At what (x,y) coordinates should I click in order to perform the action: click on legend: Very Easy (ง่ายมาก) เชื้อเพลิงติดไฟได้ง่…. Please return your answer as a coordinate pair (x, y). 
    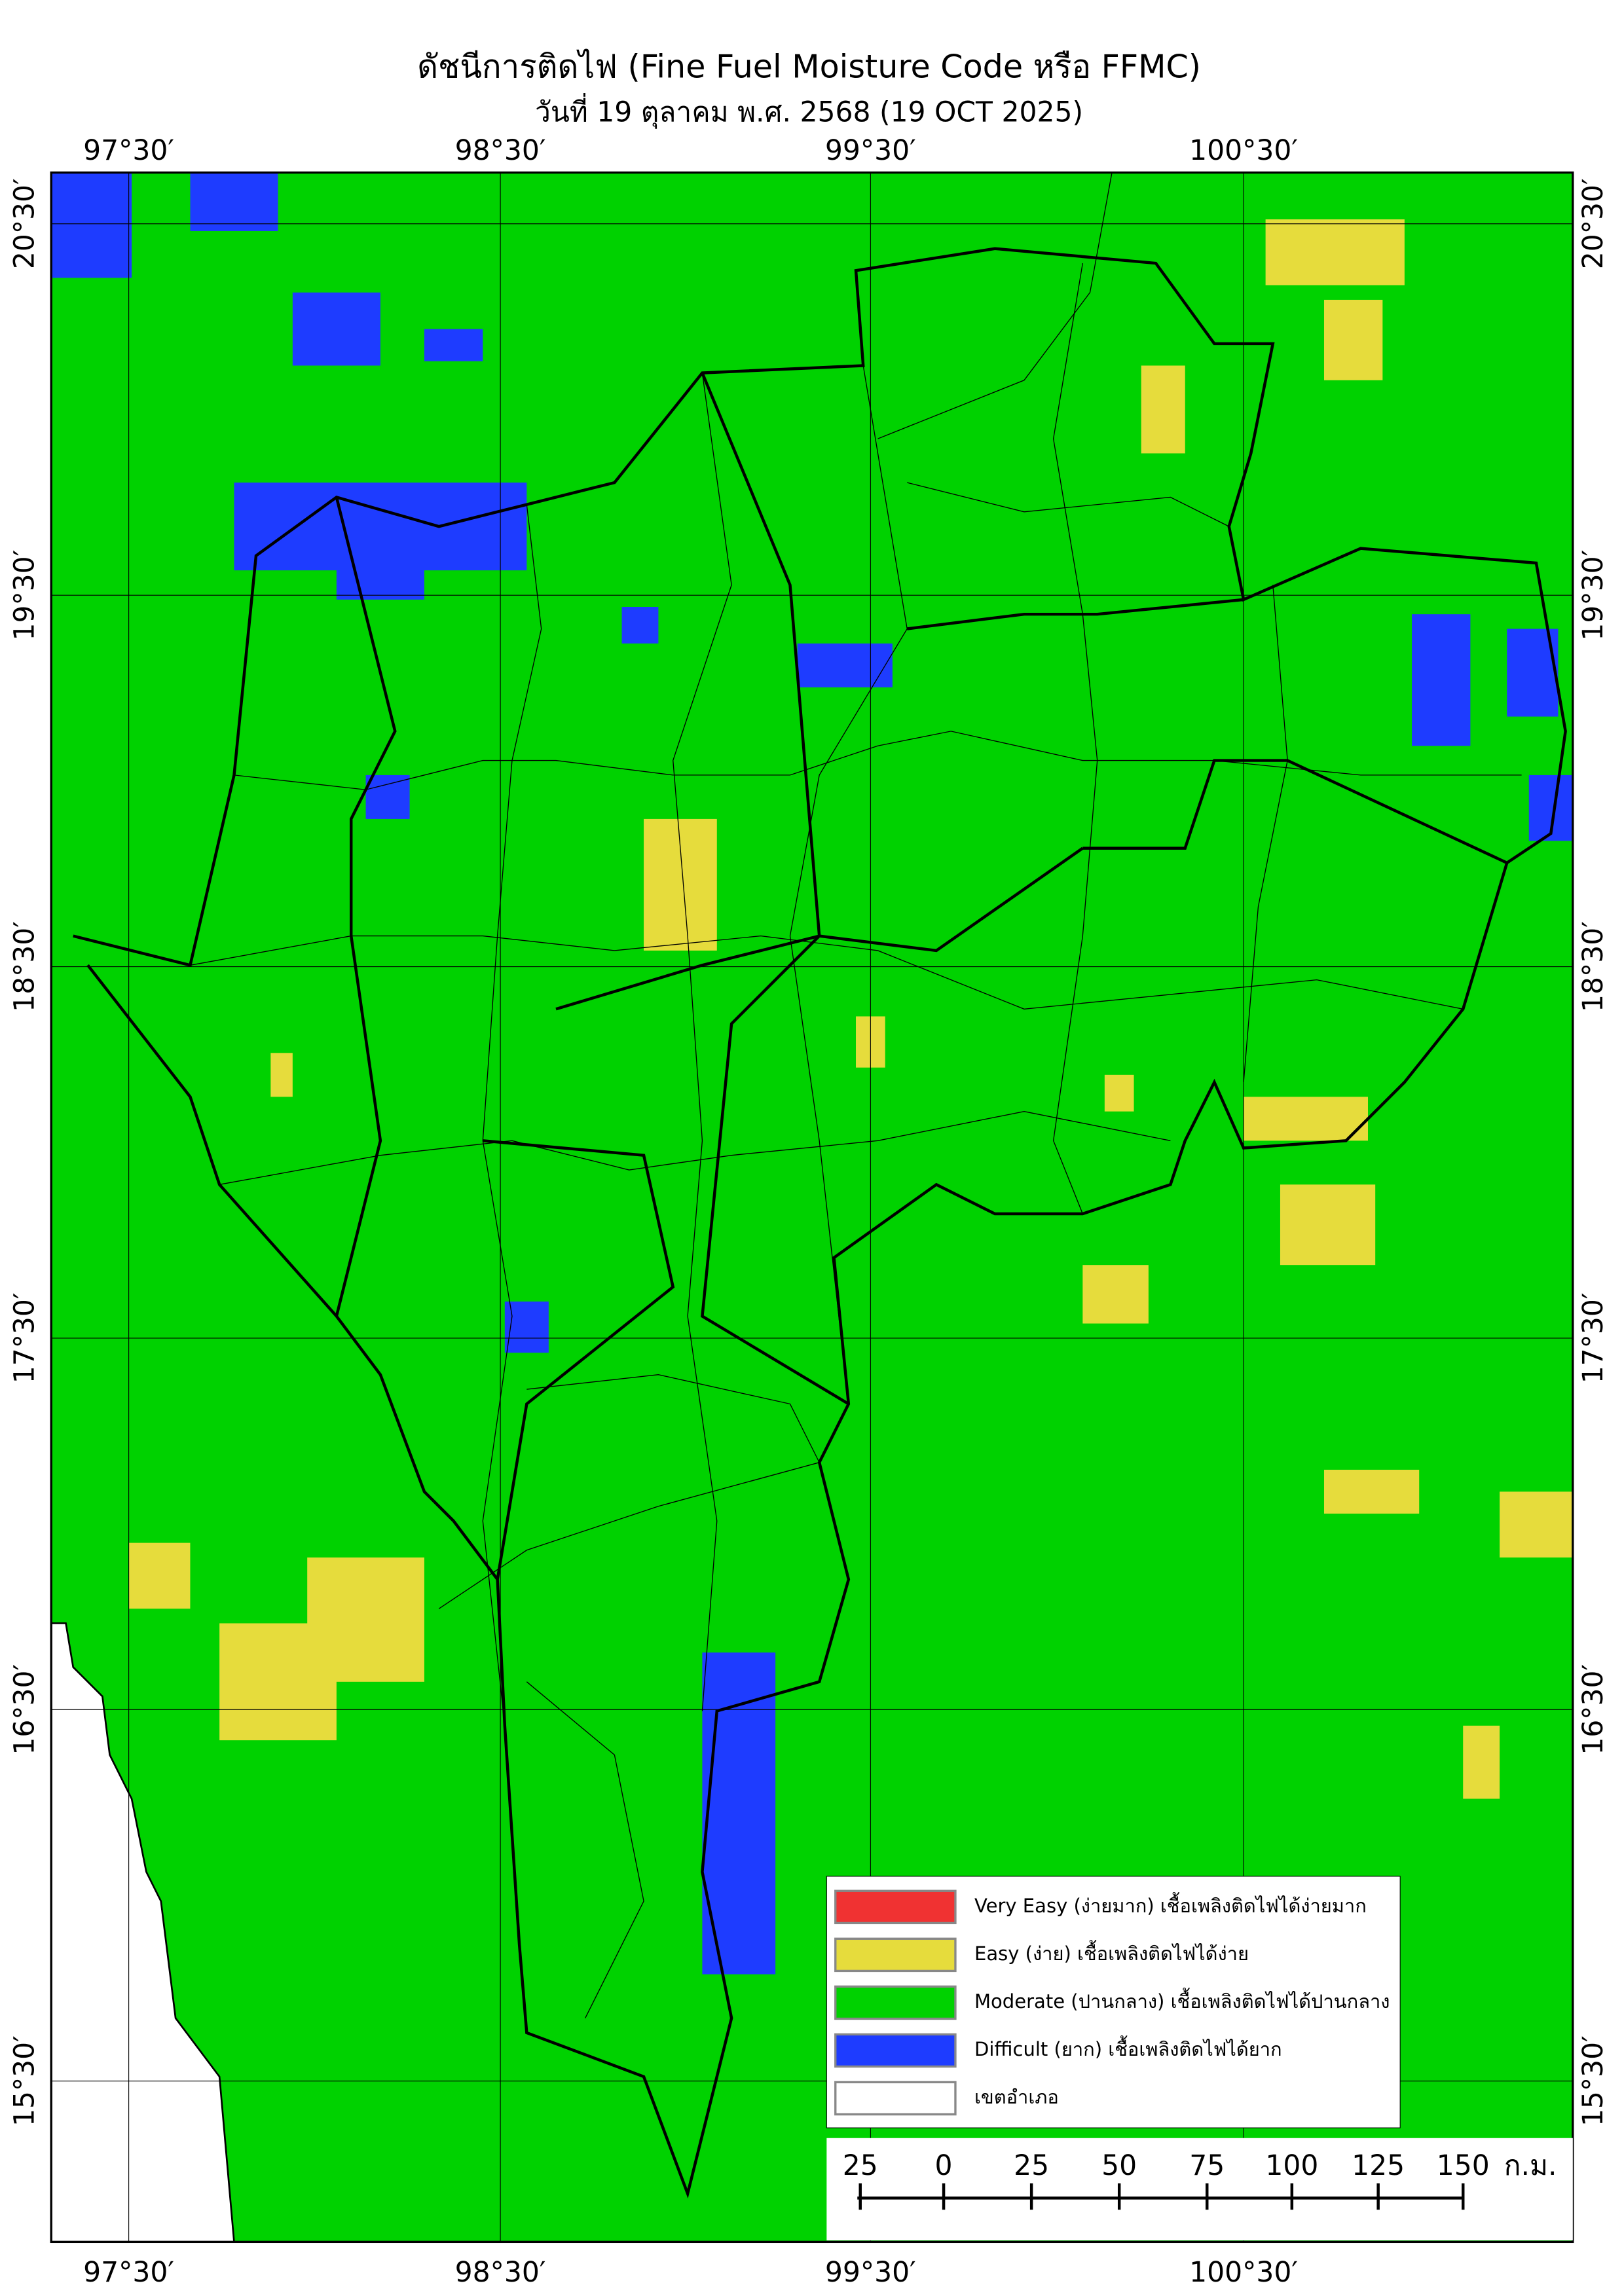
    Looking at the image, I should click on (1113, 2002).